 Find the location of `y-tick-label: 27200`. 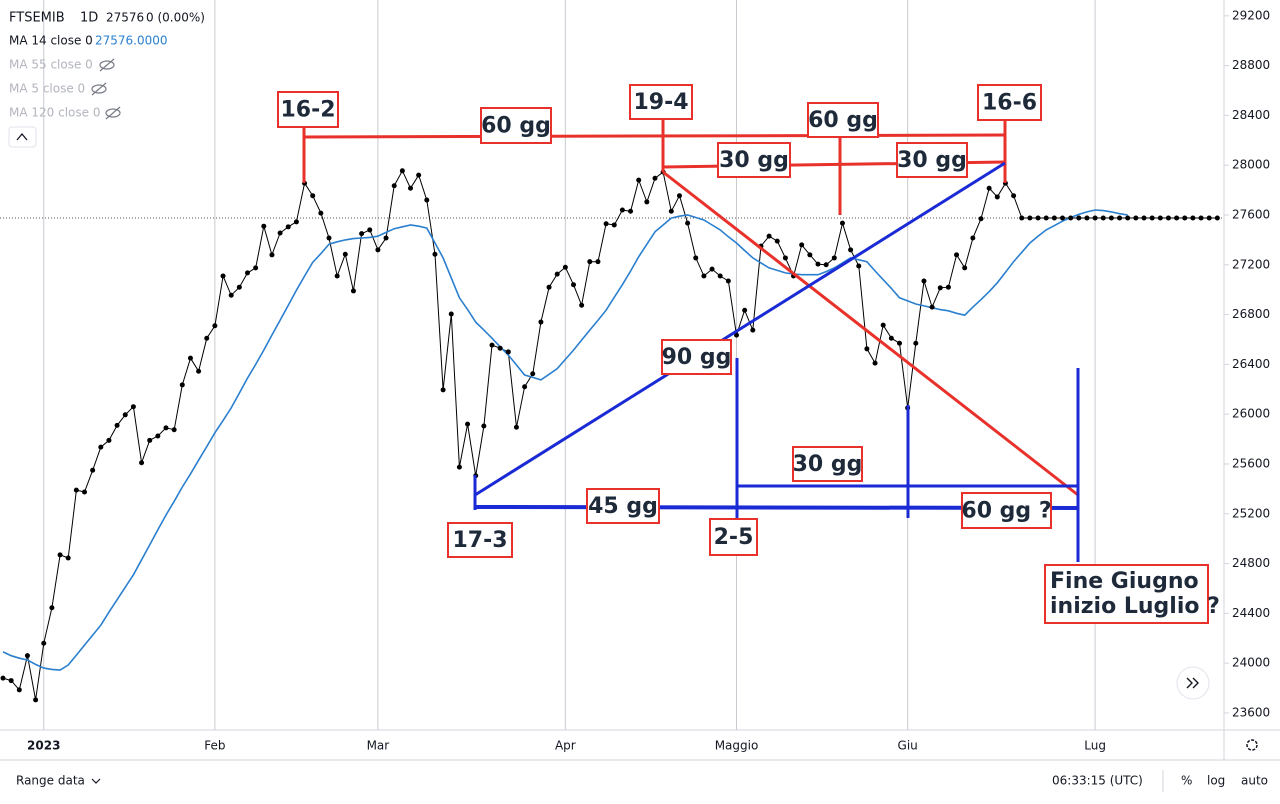

y-tick-label: 27200 is located at coordinates (1251, 264).